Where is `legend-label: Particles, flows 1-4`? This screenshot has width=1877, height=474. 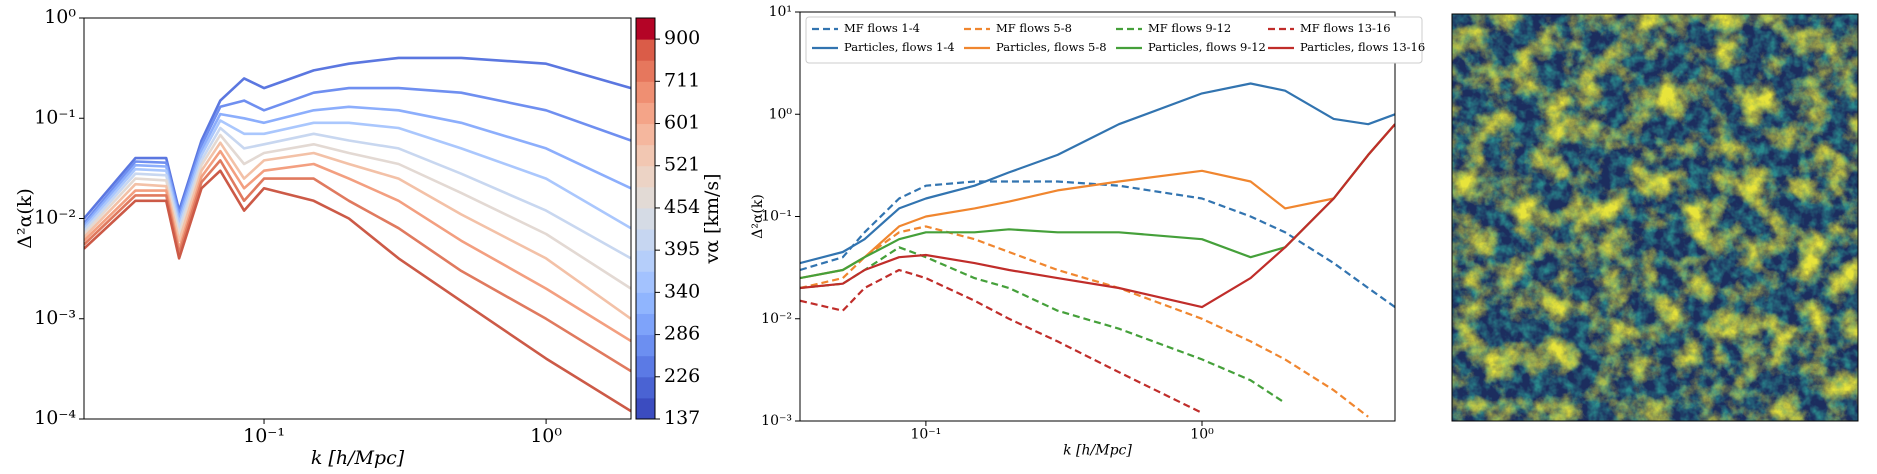
legend-label: Particles, flows 1-4 is located at coordinates (899, 47).